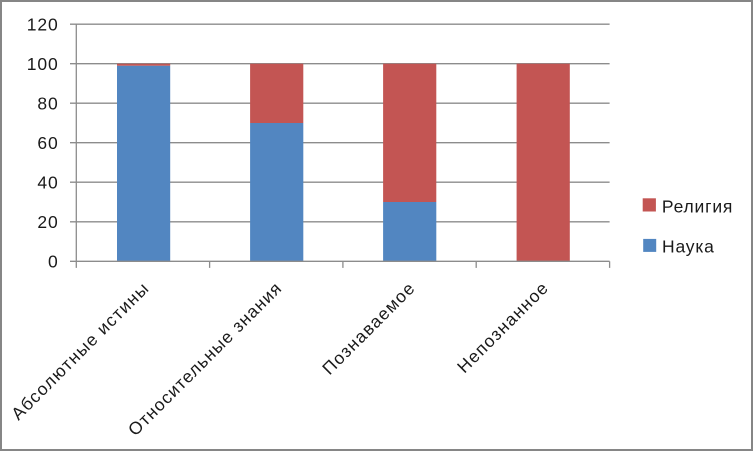 Image resolution: width=753 pixels, height=451 pixels. I want to click on svg-text: 120, so click(43, 25).